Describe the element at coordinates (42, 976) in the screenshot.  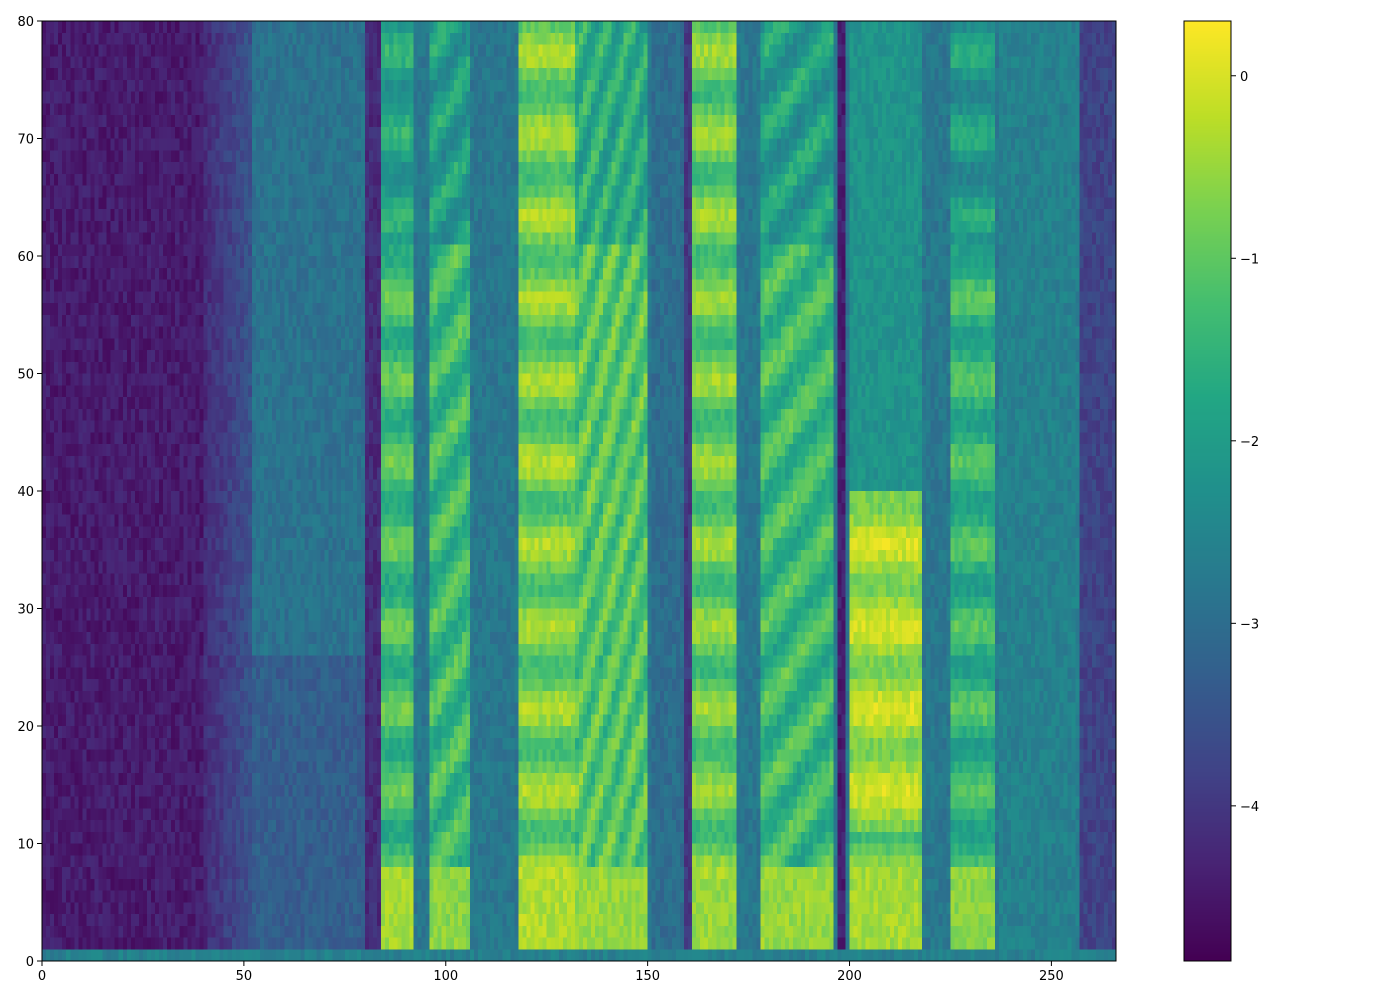
I see `x-tick-label: 0` at that location.